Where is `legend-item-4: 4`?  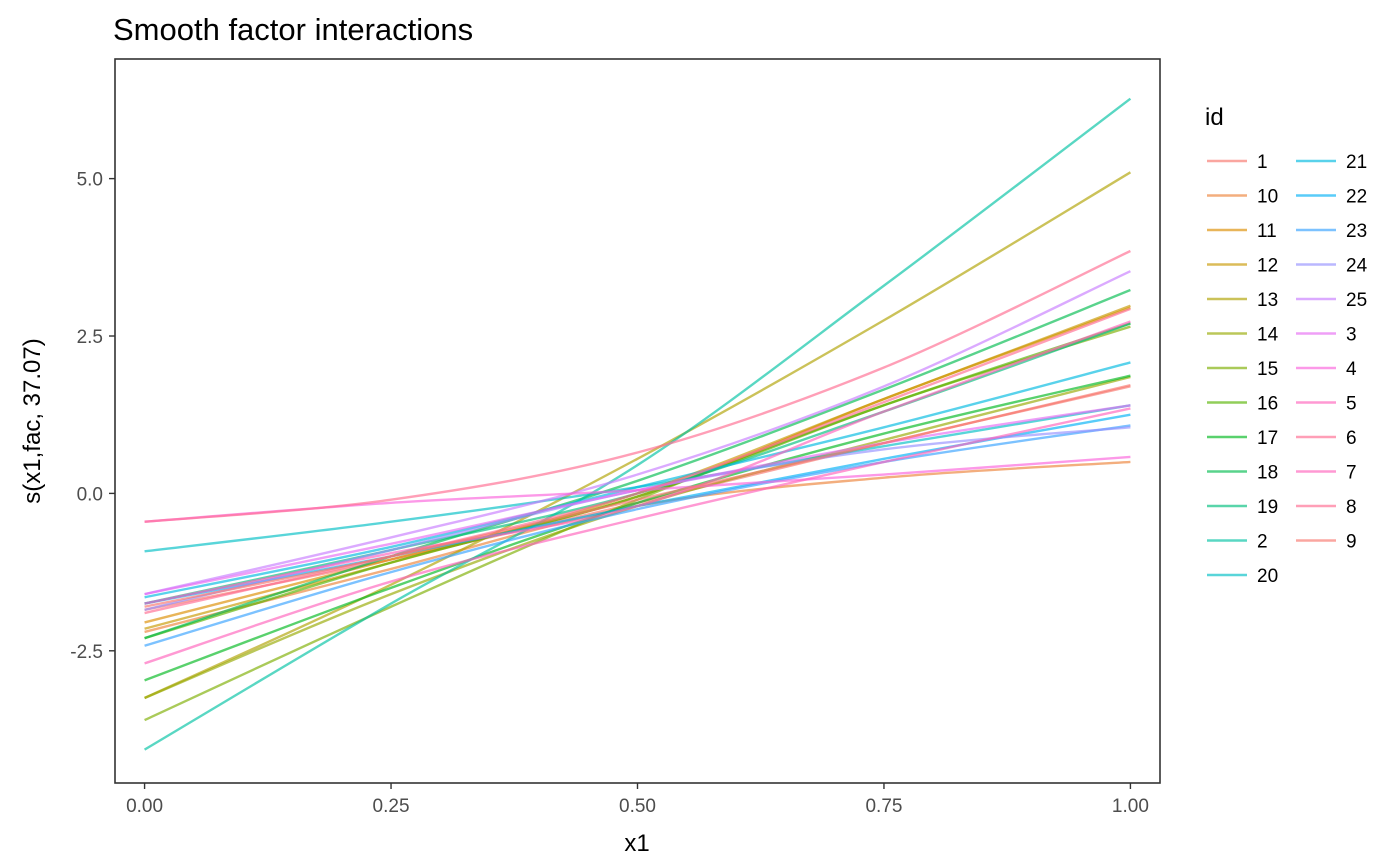 legend-item-4: 4 is located at coordinates (1326, 369).